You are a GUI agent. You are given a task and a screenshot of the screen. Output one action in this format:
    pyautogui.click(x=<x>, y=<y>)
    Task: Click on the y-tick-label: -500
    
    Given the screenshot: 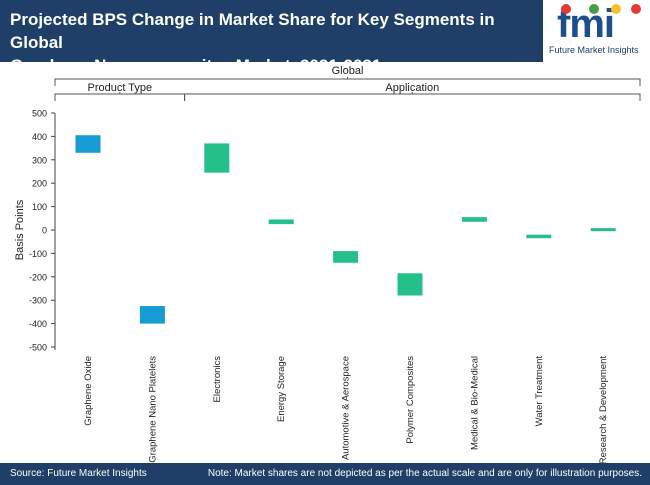 What is the action you would take?
    pyautogui.click(x=38, y=348)
    